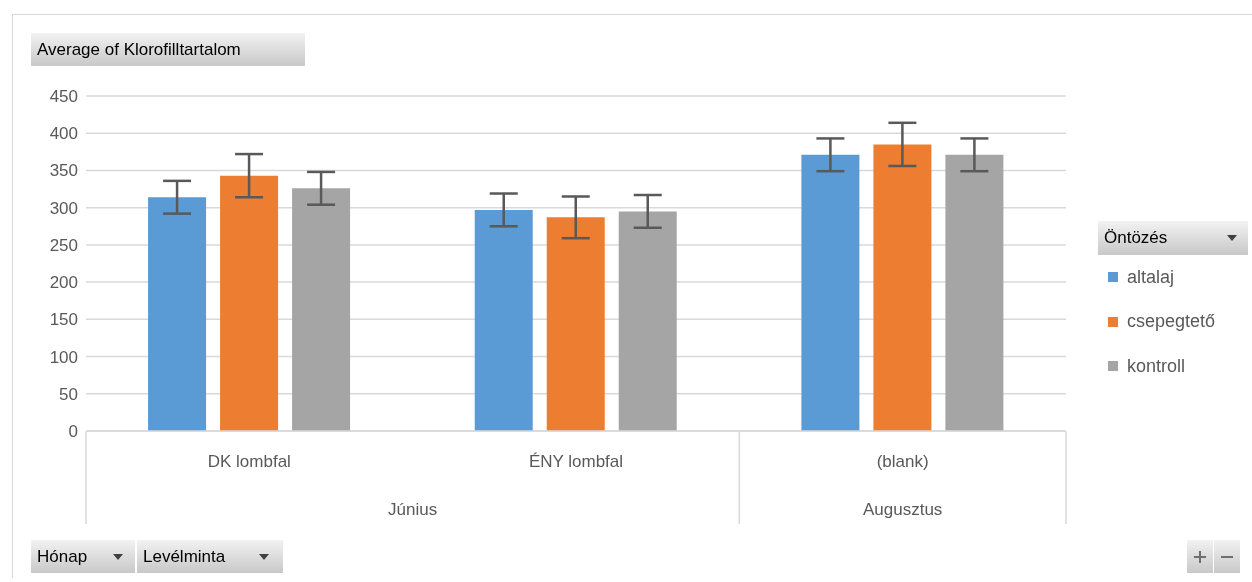 The width and height of the screenshot is (1252, 582). Describe the element at coordinates (62, 556) in the screenshot. I see `text: Hónap` at that location.